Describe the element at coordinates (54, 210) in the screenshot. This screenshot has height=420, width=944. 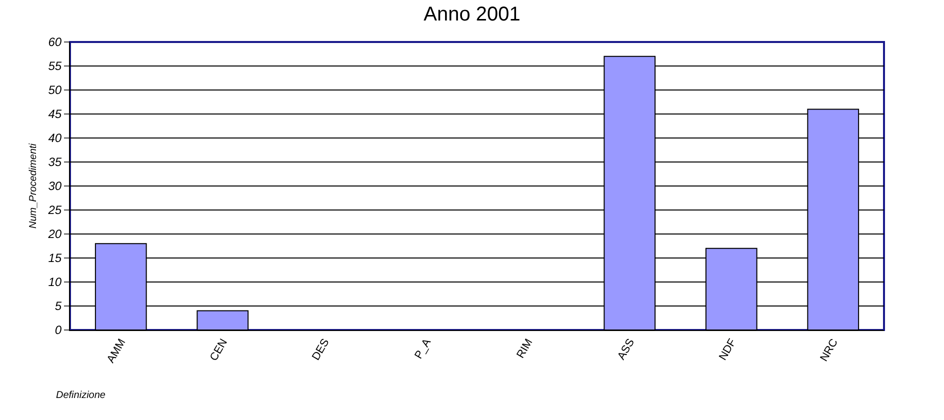
I see `y-tick-label: 25` at that location.